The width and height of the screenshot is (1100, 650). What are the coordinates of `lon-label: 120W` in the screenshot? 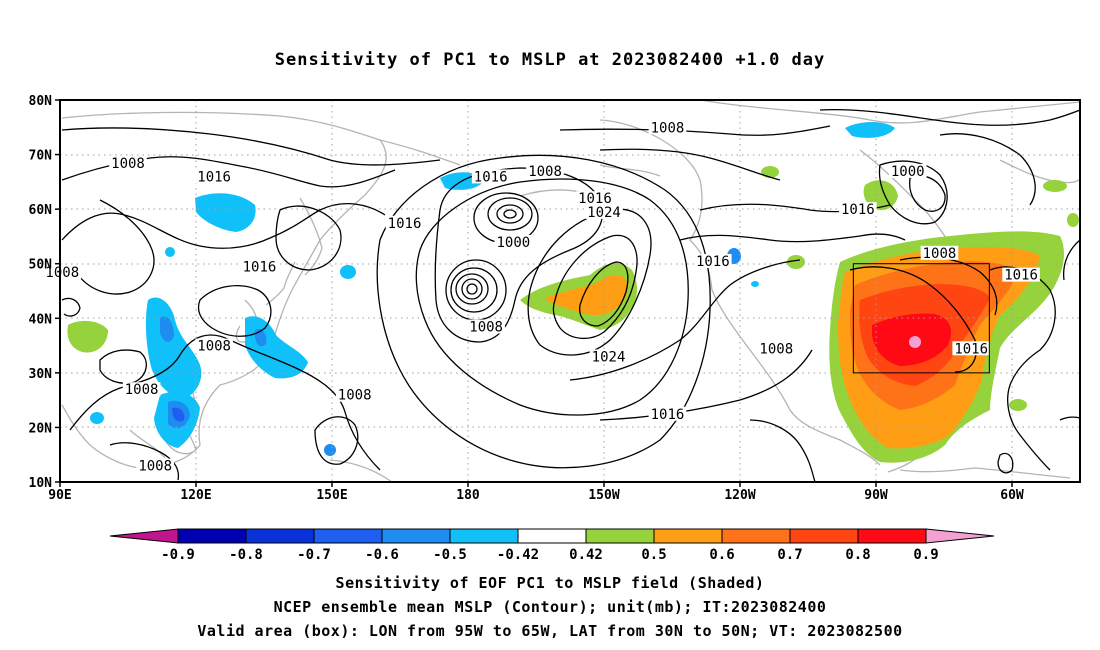 It's located at (739, 495).